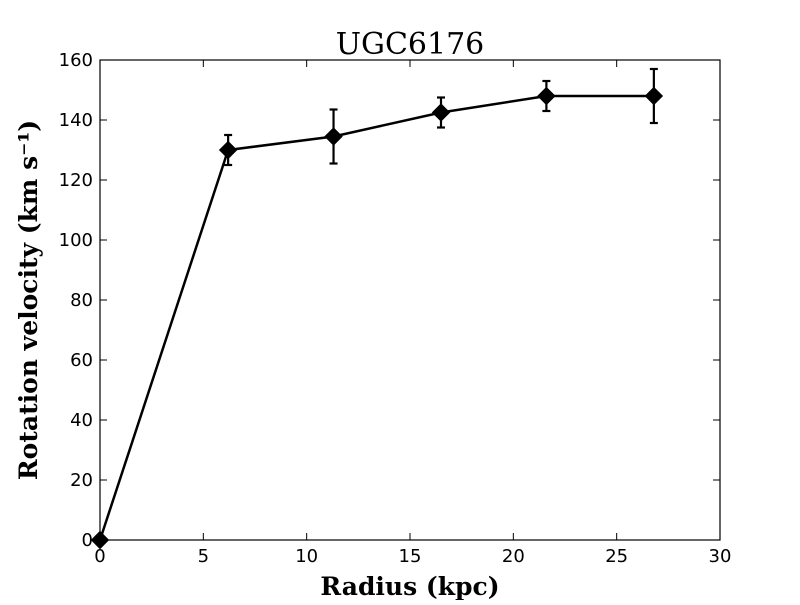 The height and width of the screenshot is (605, 800). What do you see at coordinates (410, 44) in the screenshot?
I see `chart-title: UGC6176` at bounding box center [410, 44].